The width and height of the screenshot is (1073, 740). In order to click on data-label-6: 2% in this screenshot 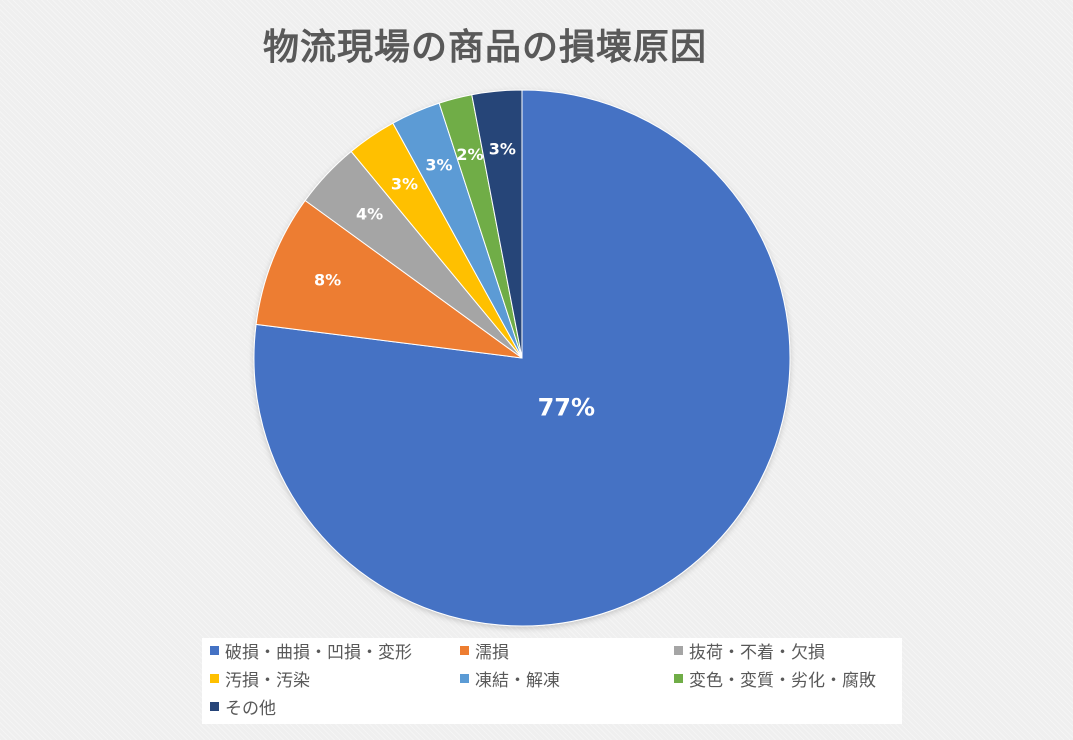, I will do `click(469, 154)`.